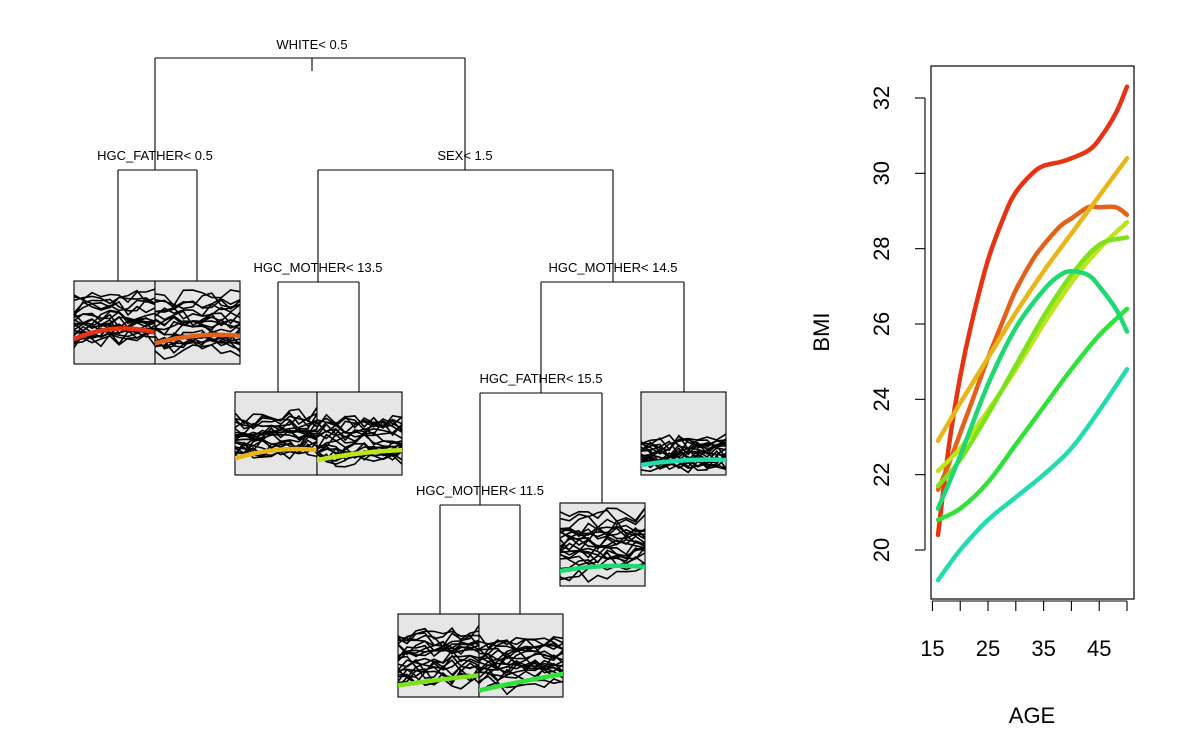 Image resolution: width=1200 pixels, height=742 pixels. I want to click on leaf-node-L6, so click(521, 655).